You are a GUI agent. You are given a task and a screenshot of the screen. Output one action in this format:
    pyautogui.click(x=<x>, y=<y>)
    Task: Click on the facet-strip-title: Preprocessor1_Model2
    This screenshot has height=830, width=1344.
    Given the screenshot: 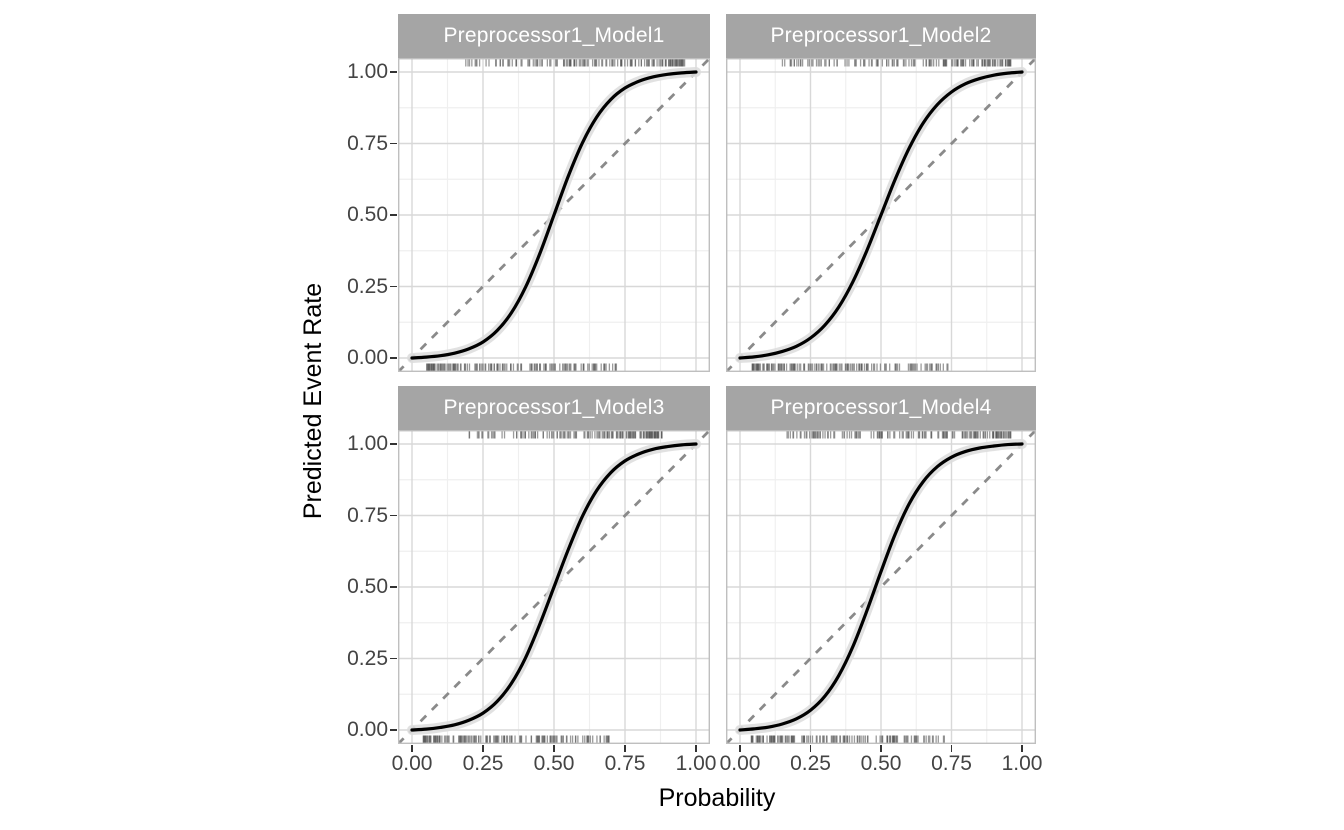 What is the action you would take?
    pyautogui.click(x=881, y=36)
    